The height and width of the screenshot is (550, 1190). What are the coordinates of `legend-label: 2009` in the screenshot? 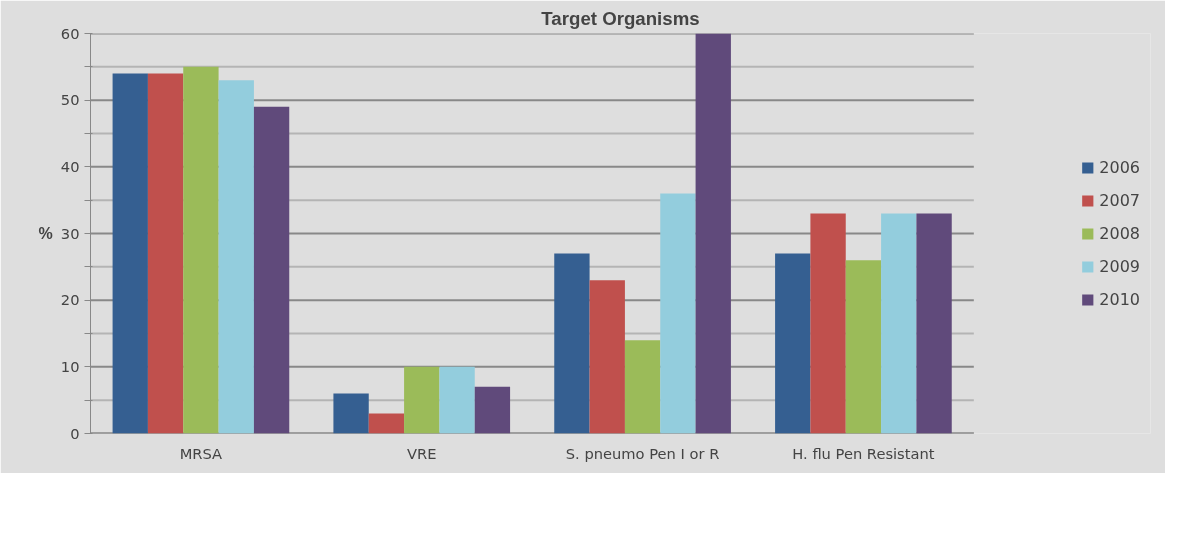 It's located at (1119, 266).